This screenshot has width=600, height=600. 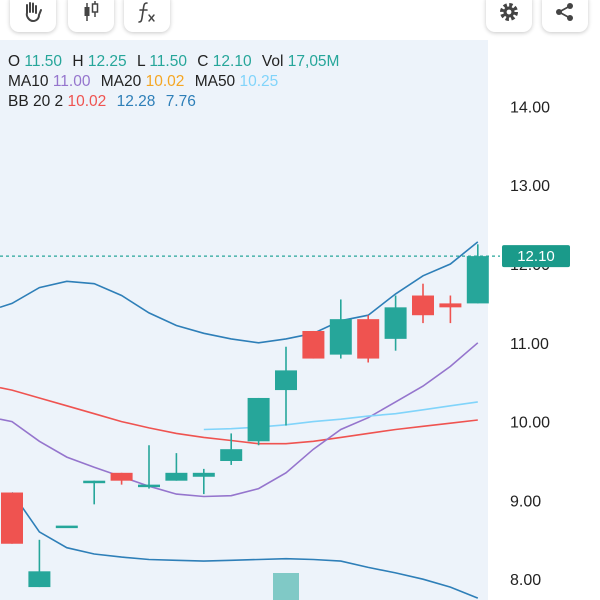 What do you see at coordinates (215, 81) in the screenshot?
I see `ma50-label: MA50` at bounding box center [215, 81].